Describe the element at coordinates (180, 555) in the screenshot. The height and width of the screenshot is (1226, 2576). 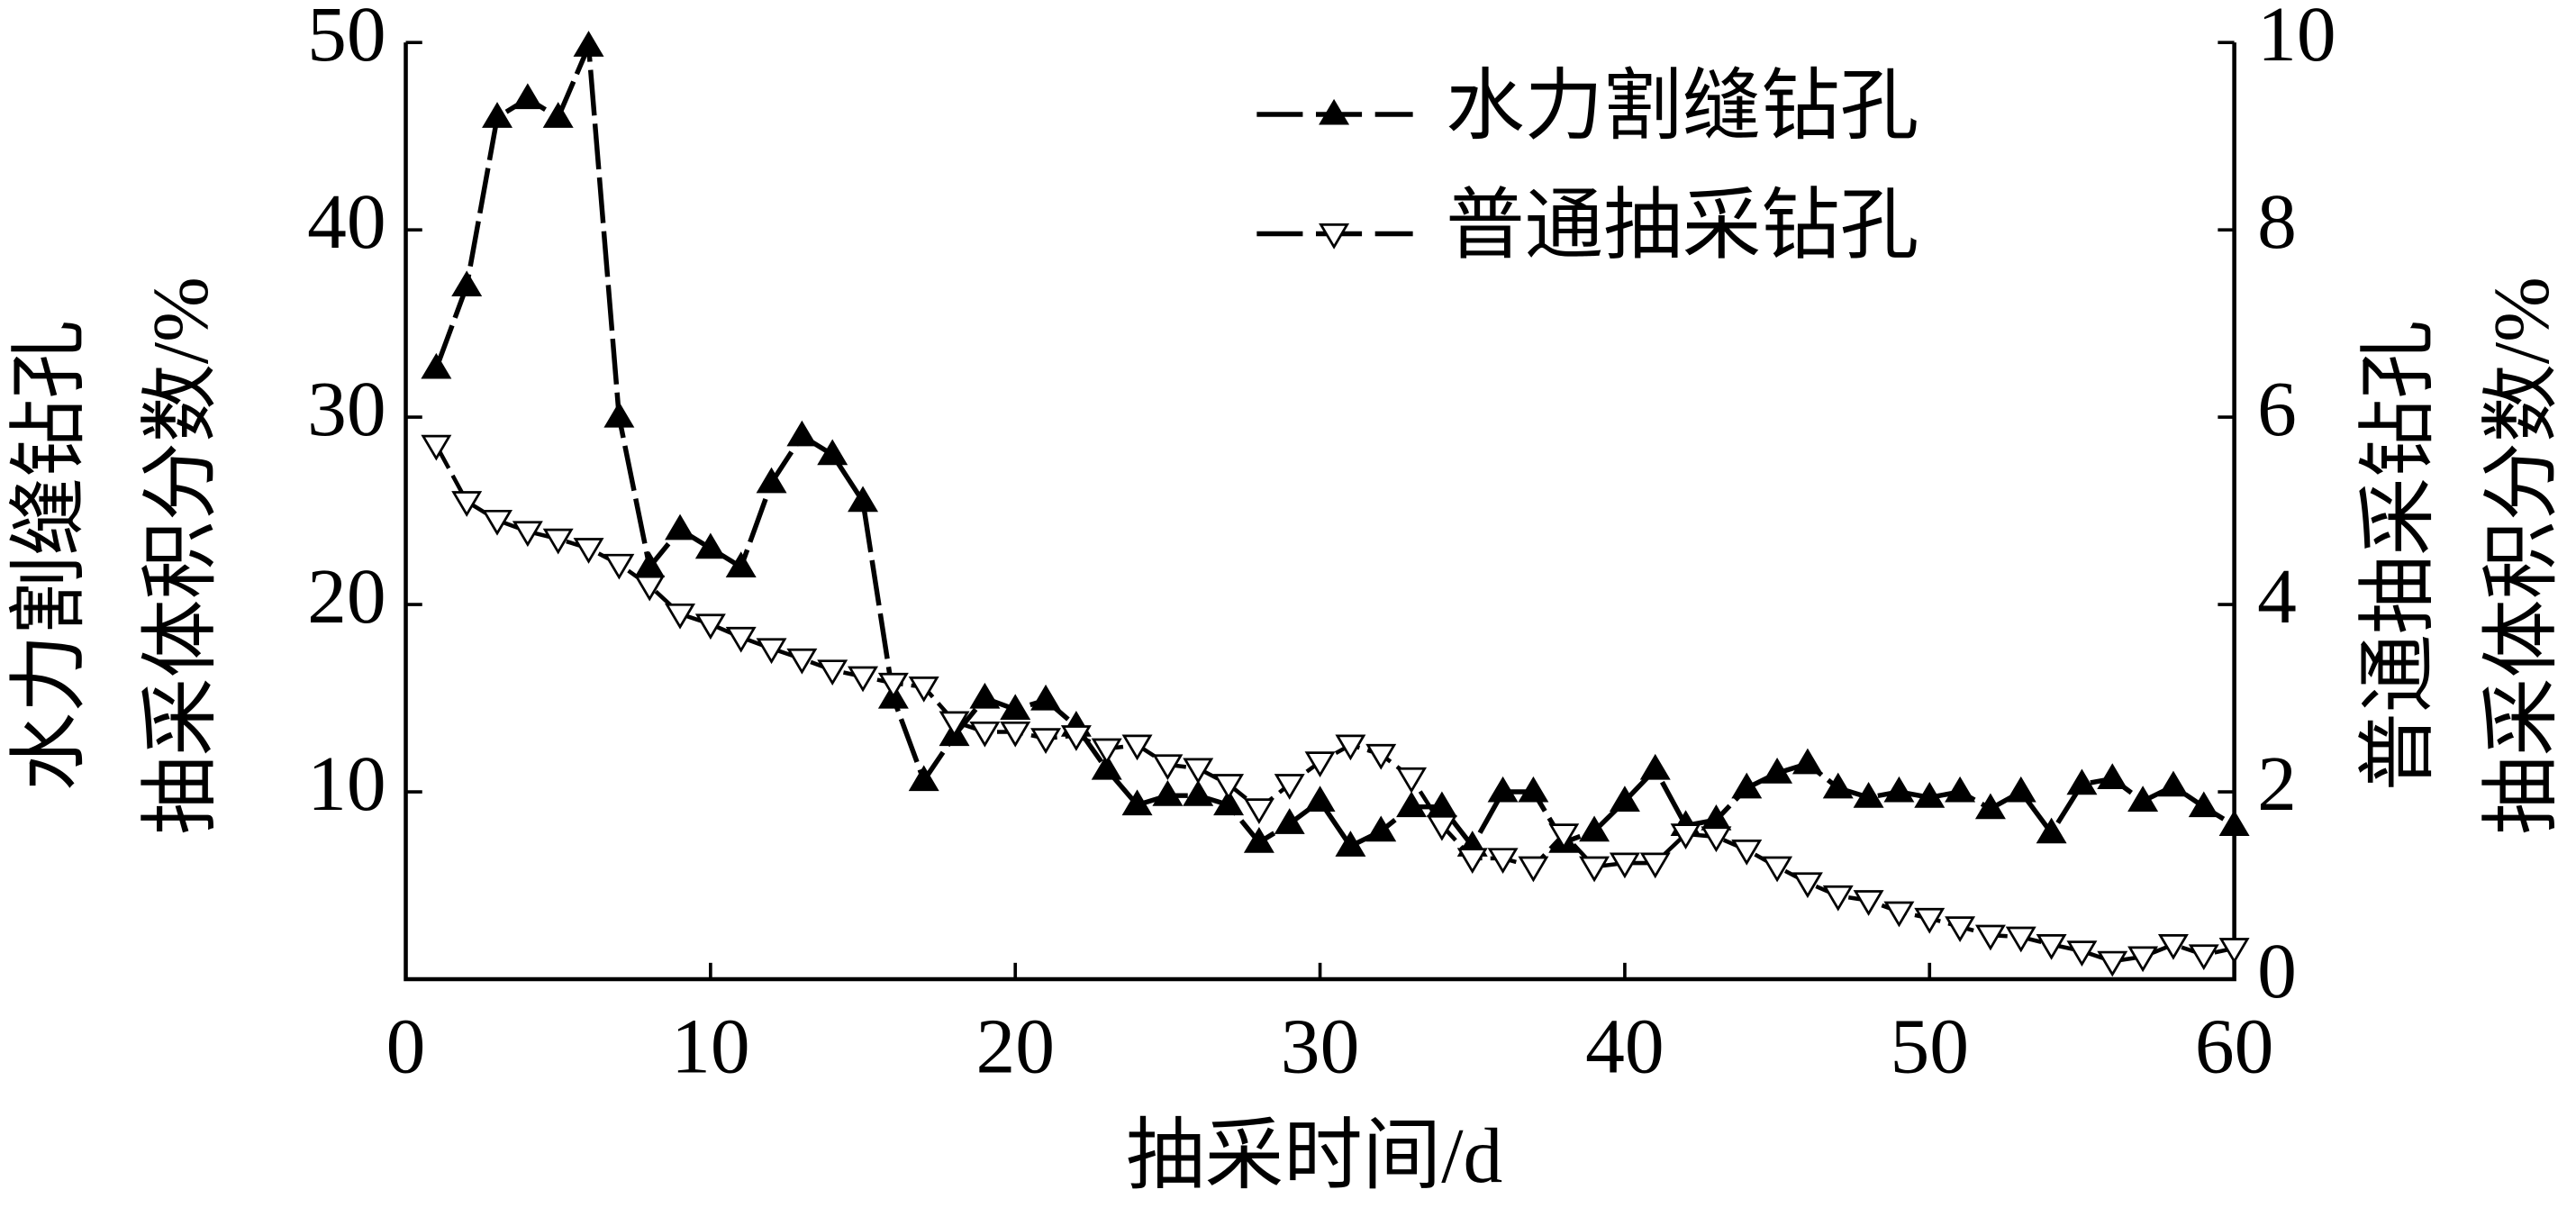
I see `y-axis-label: 抽采体积分数/%` at that location.